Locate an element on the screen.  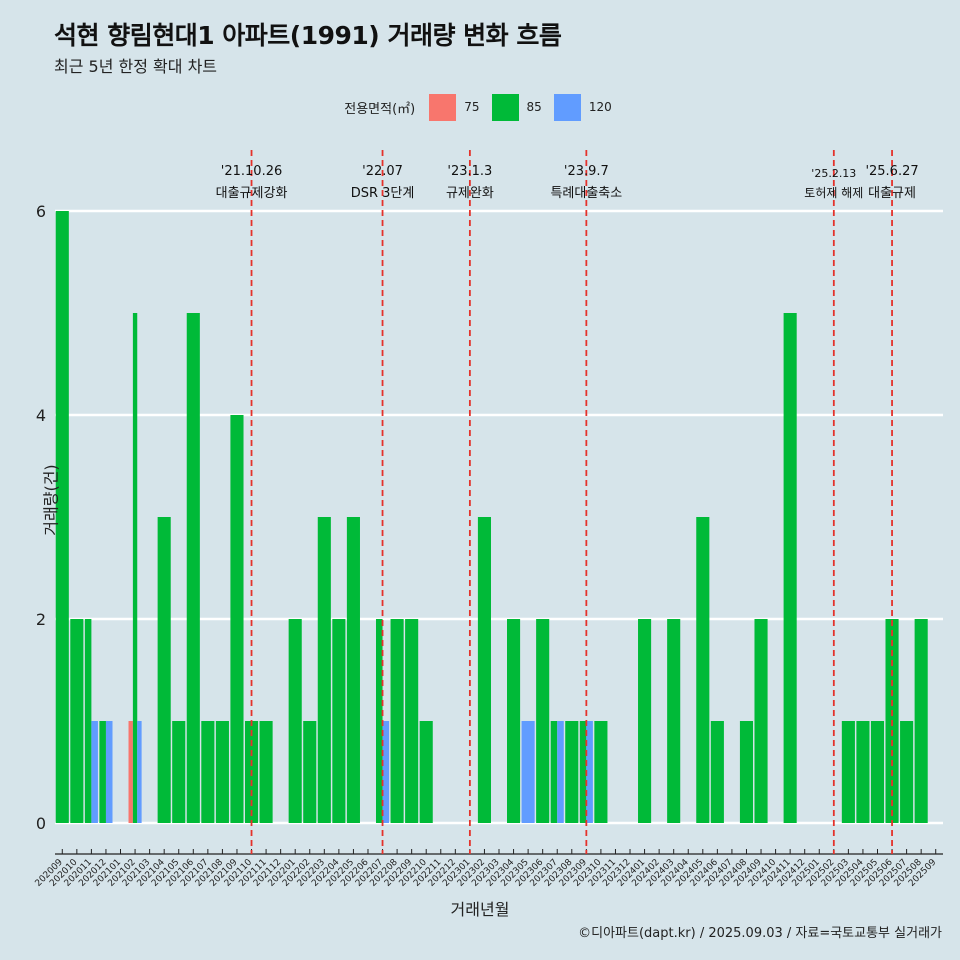
legend-item-120: 120 is located at coordinates (582, 107).